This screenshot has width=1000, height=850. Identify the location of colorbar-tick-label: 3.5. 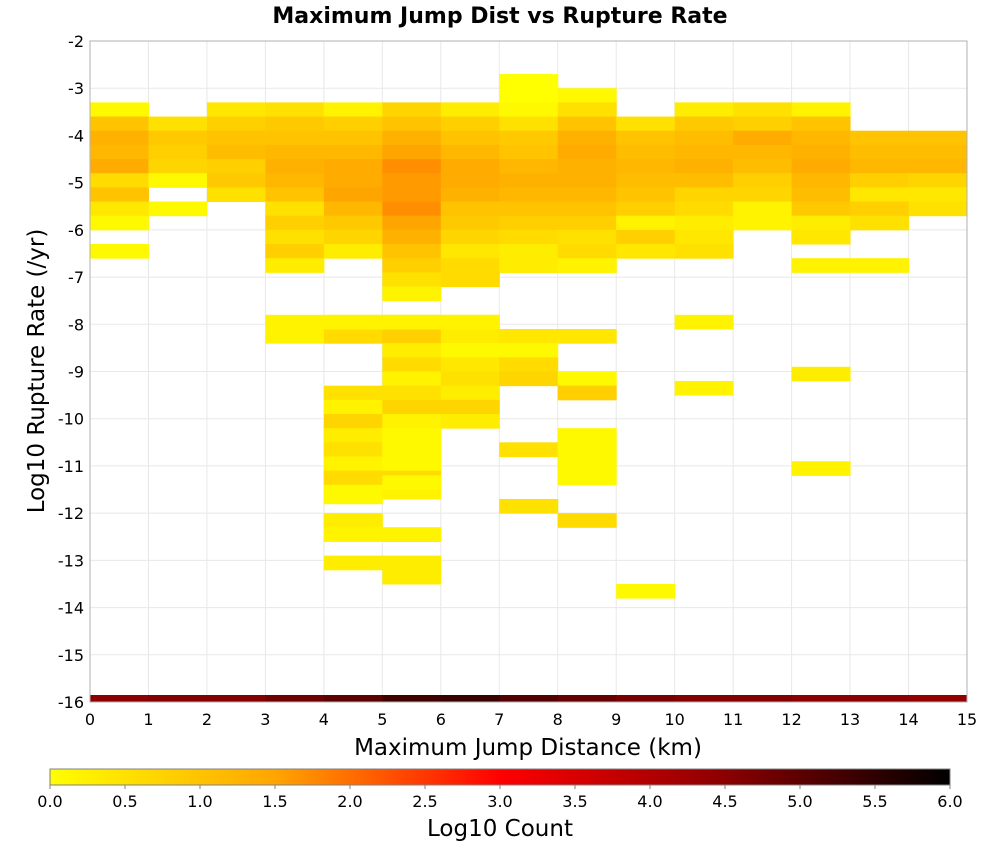
(574, 801).